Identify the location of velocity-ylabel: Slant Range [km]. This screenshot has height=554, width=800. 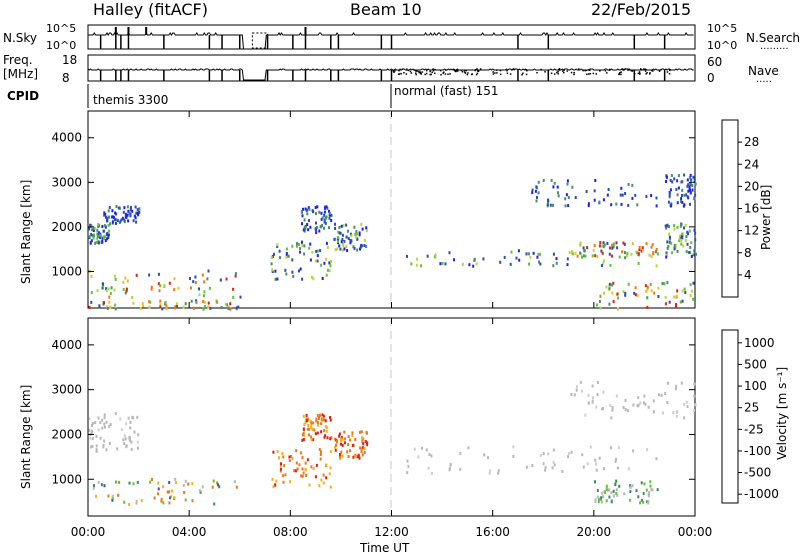
(26, 437).